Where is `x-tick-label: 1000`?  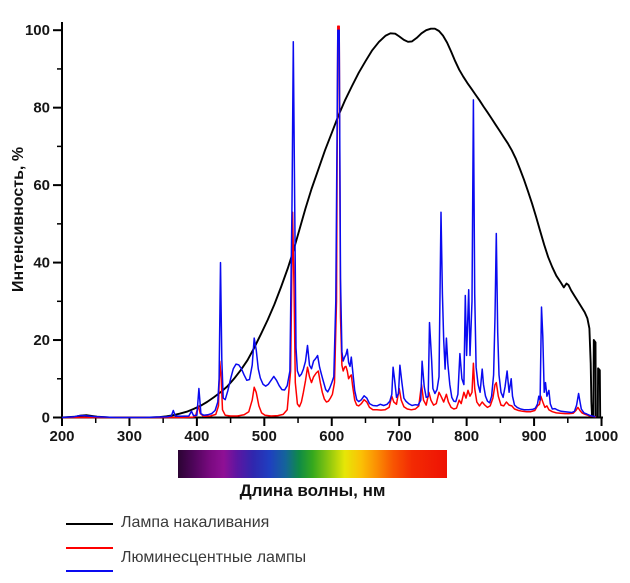 x-tick-label: 1000 is located at coordinates (601, 436).